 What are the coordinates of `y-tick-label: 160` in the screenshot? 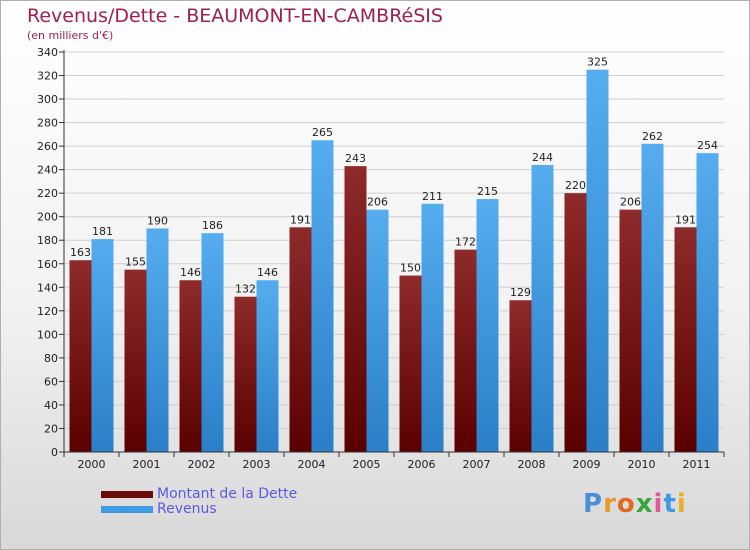 It's located at (47, 264).